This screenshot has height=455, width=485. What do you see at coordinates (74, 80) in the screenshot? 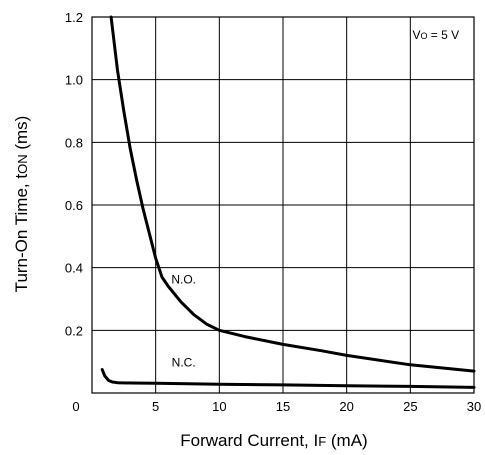
I see `y-tick-label: 1.0` at bounding box center [74, 80].